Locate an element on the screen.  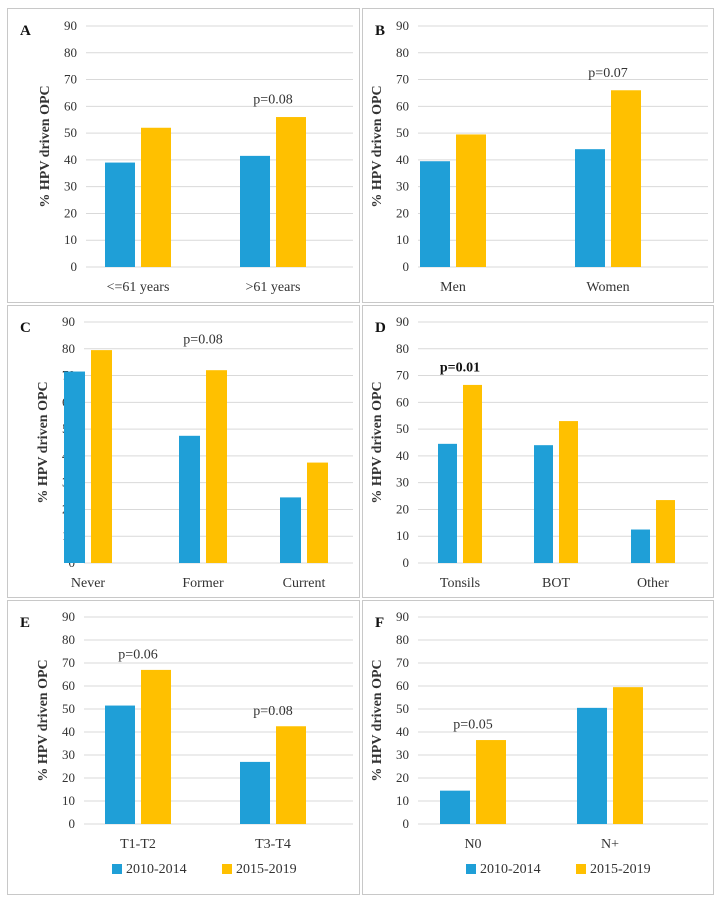
p-value-annotation: p=0.07 is located at coordinates (607, 73).